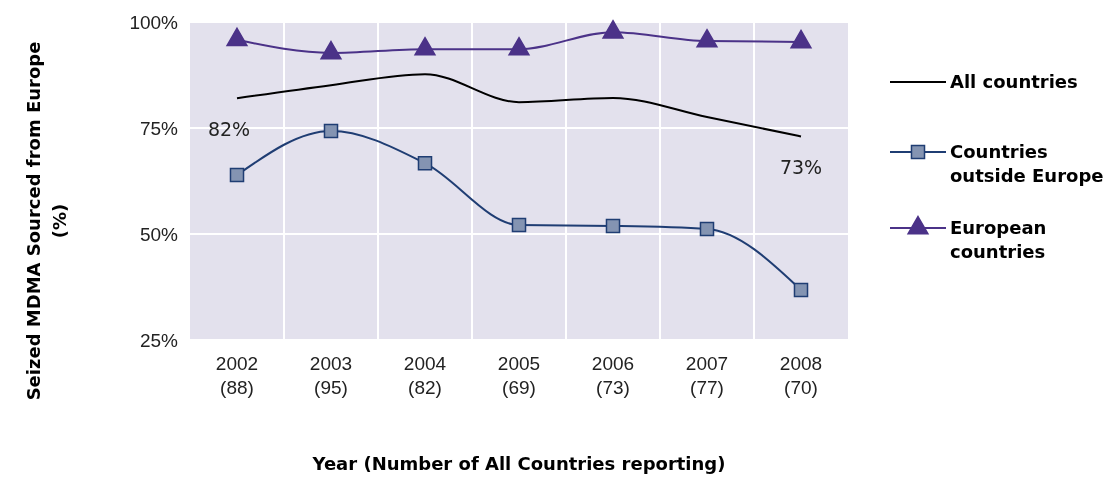  I want to click on x-axis-title: Year (Number of All Countries reporting), so click(518, 463).